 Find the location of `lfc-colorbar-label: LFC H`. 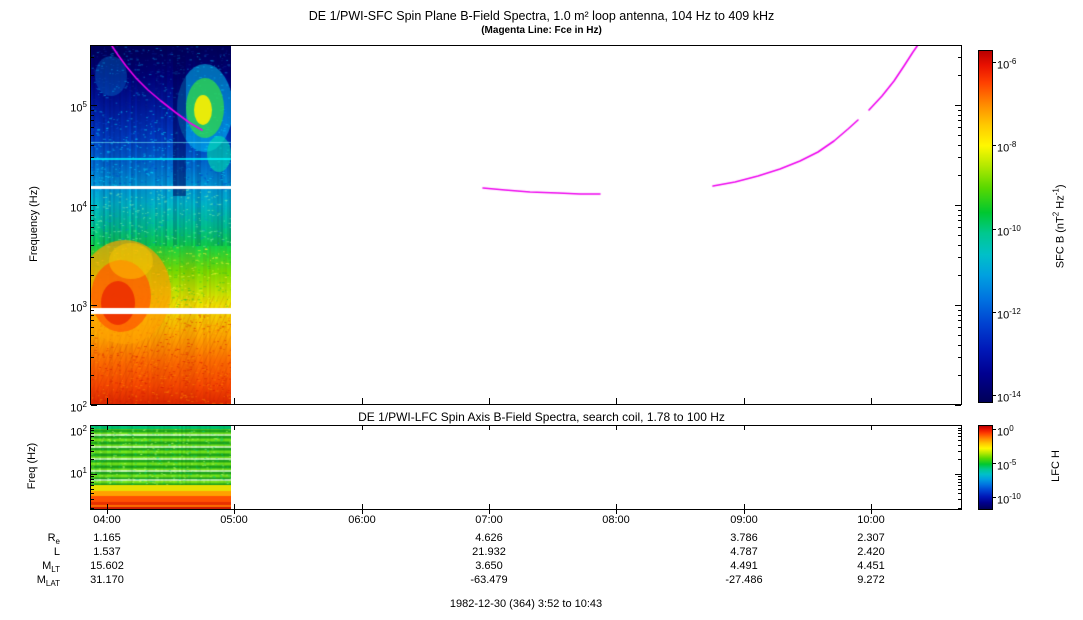

lfc-colorbar-label: LFC H is located at coordinates (1056, 466).